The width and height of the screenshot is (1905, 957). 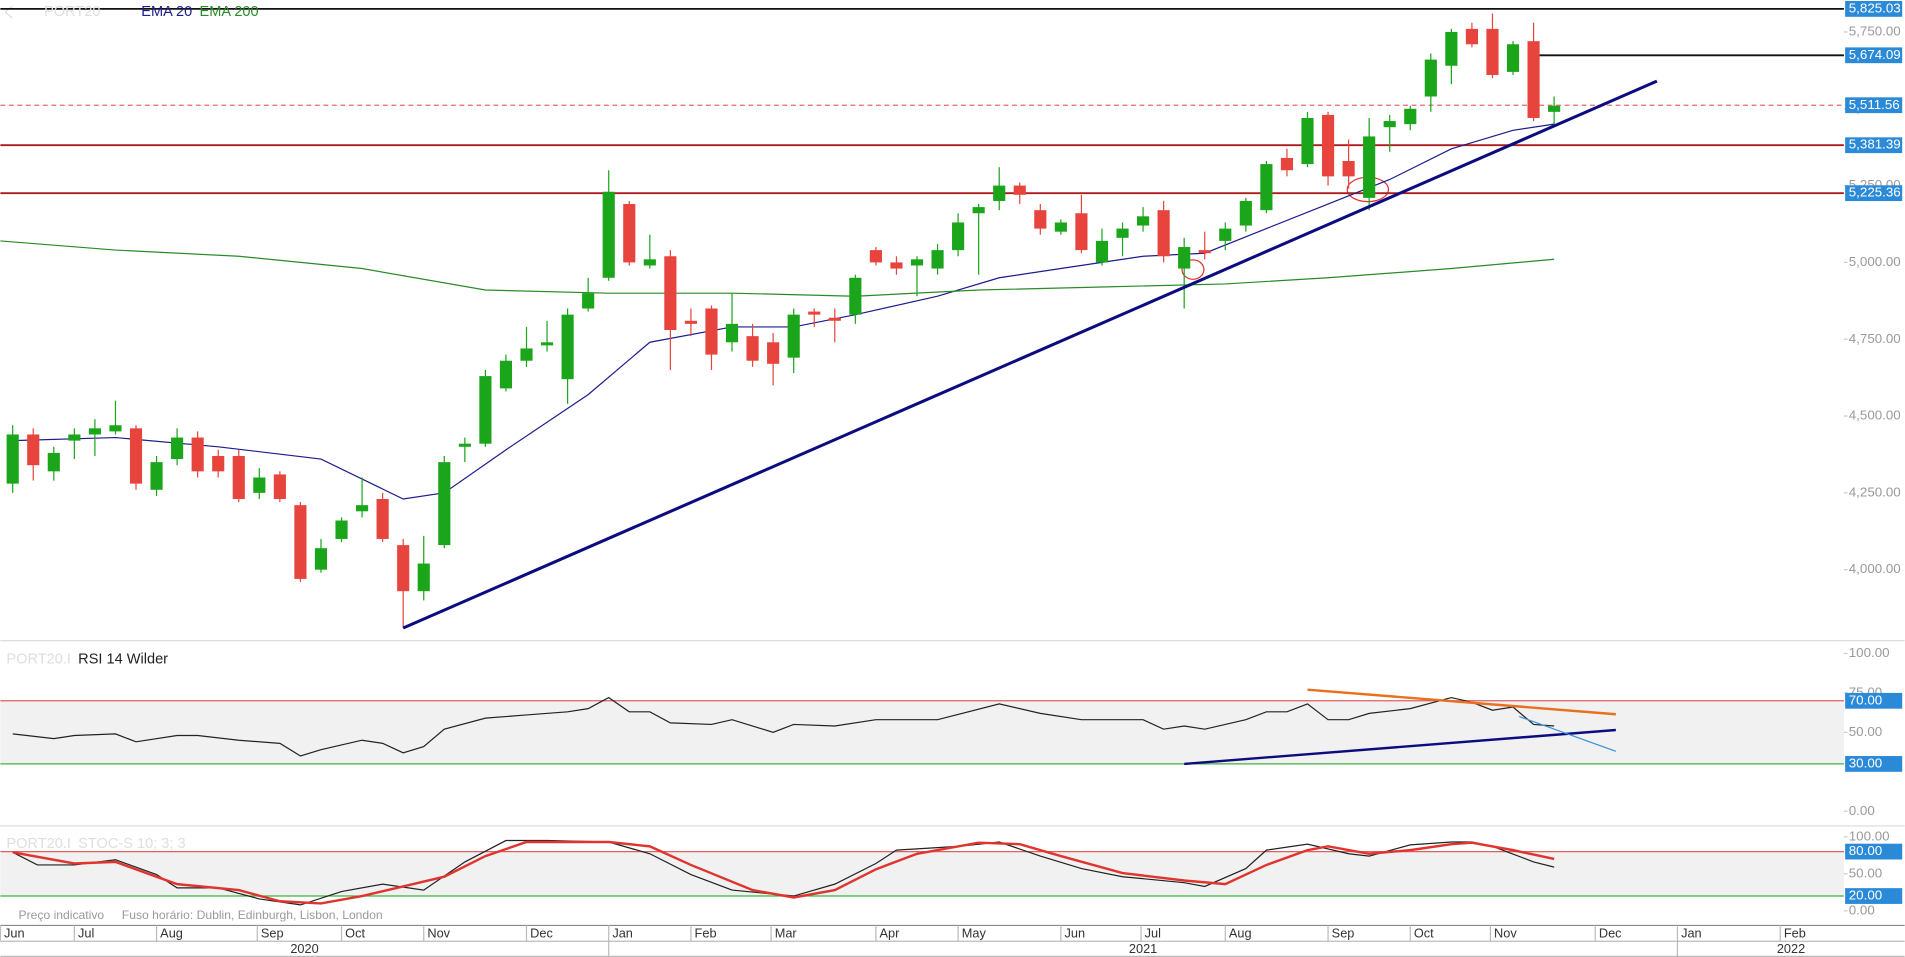 What do you see at coordinates (1875, 568) in the screenshot?
I see `y-tick-label: 4,000.00` at bounding box center [1875, 568].